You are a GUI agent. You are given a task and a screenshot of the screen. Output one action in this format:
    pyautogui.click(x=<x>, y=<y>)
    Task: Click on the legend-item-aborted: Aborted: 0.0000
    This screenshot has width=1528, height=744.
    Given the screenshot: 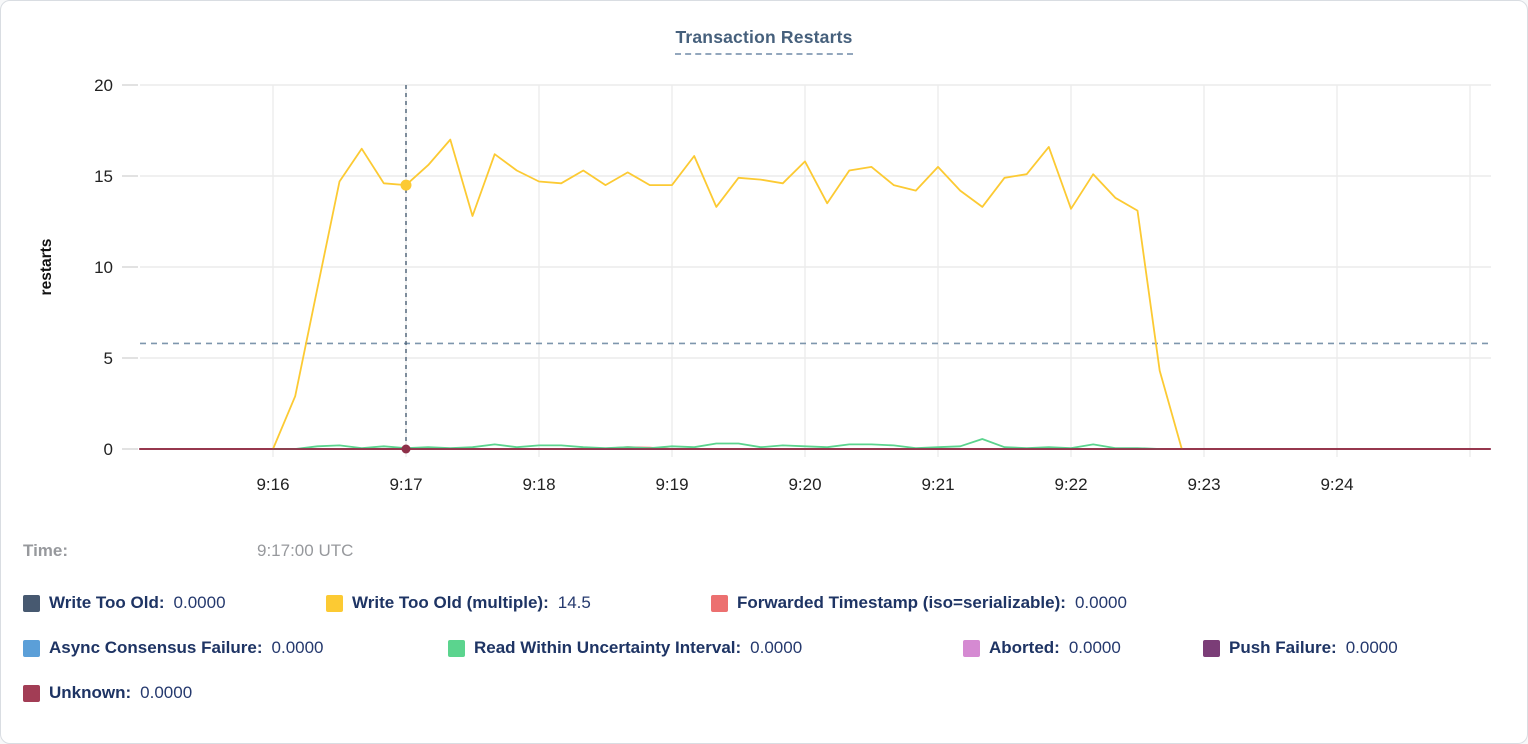 What is the action you would take?
    pyautogui.click(x=1042, y=648)
    